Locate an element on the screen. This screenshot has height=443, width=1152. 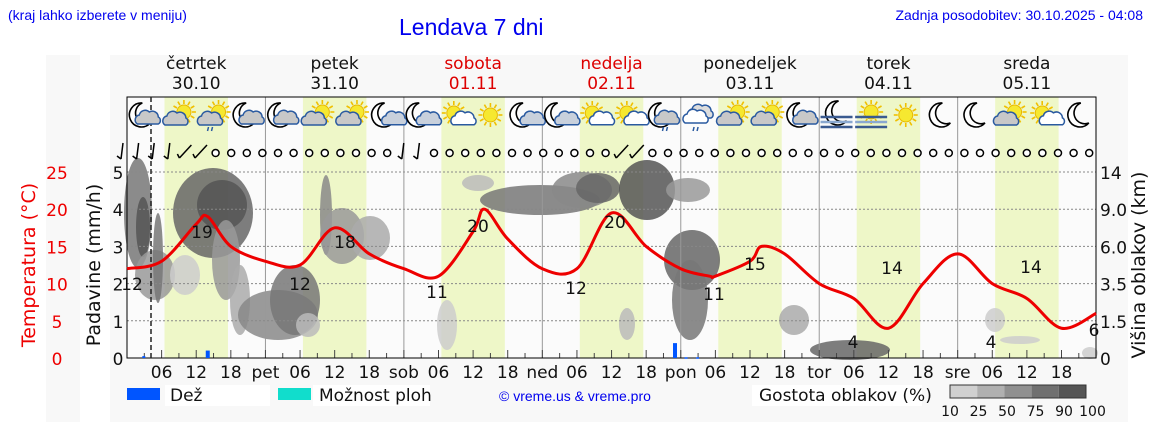
cloud-height-tick: 6.0 is located at coordinates (1113, 248).